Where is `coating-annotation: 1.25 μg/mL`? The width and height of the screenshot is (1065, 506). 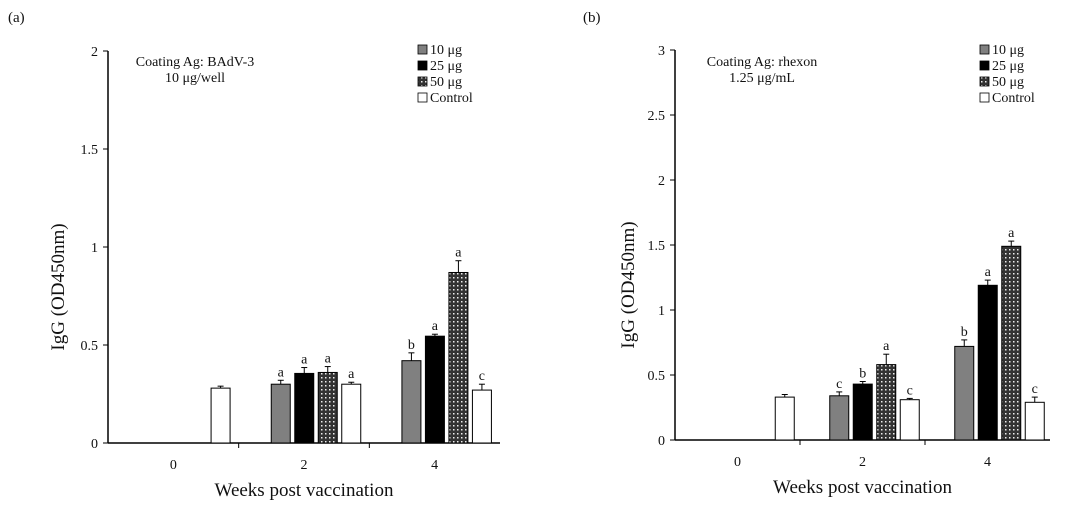
coating-annotation: 1.25 μg/mL is located at coordinates (762, 78).